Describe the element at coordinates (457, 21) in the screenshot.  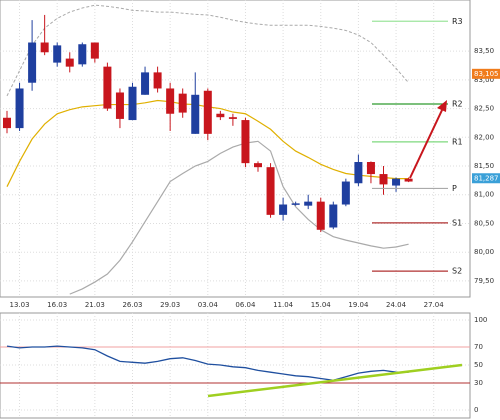
I see `pivot-label: R3` at that location.